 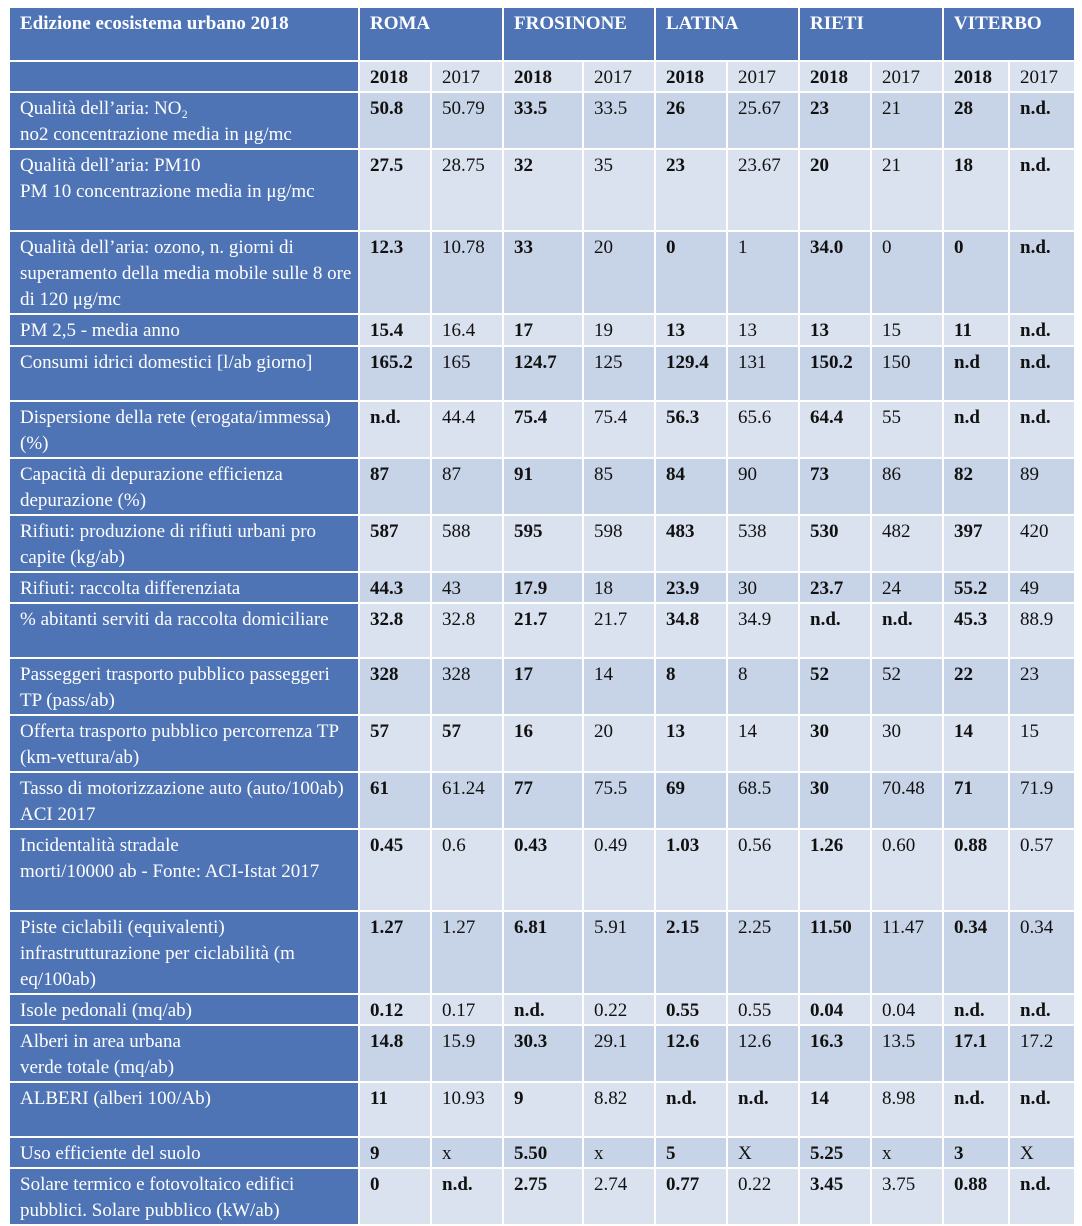 I want to click on value-cell: 30, so click(x=907, y=743).